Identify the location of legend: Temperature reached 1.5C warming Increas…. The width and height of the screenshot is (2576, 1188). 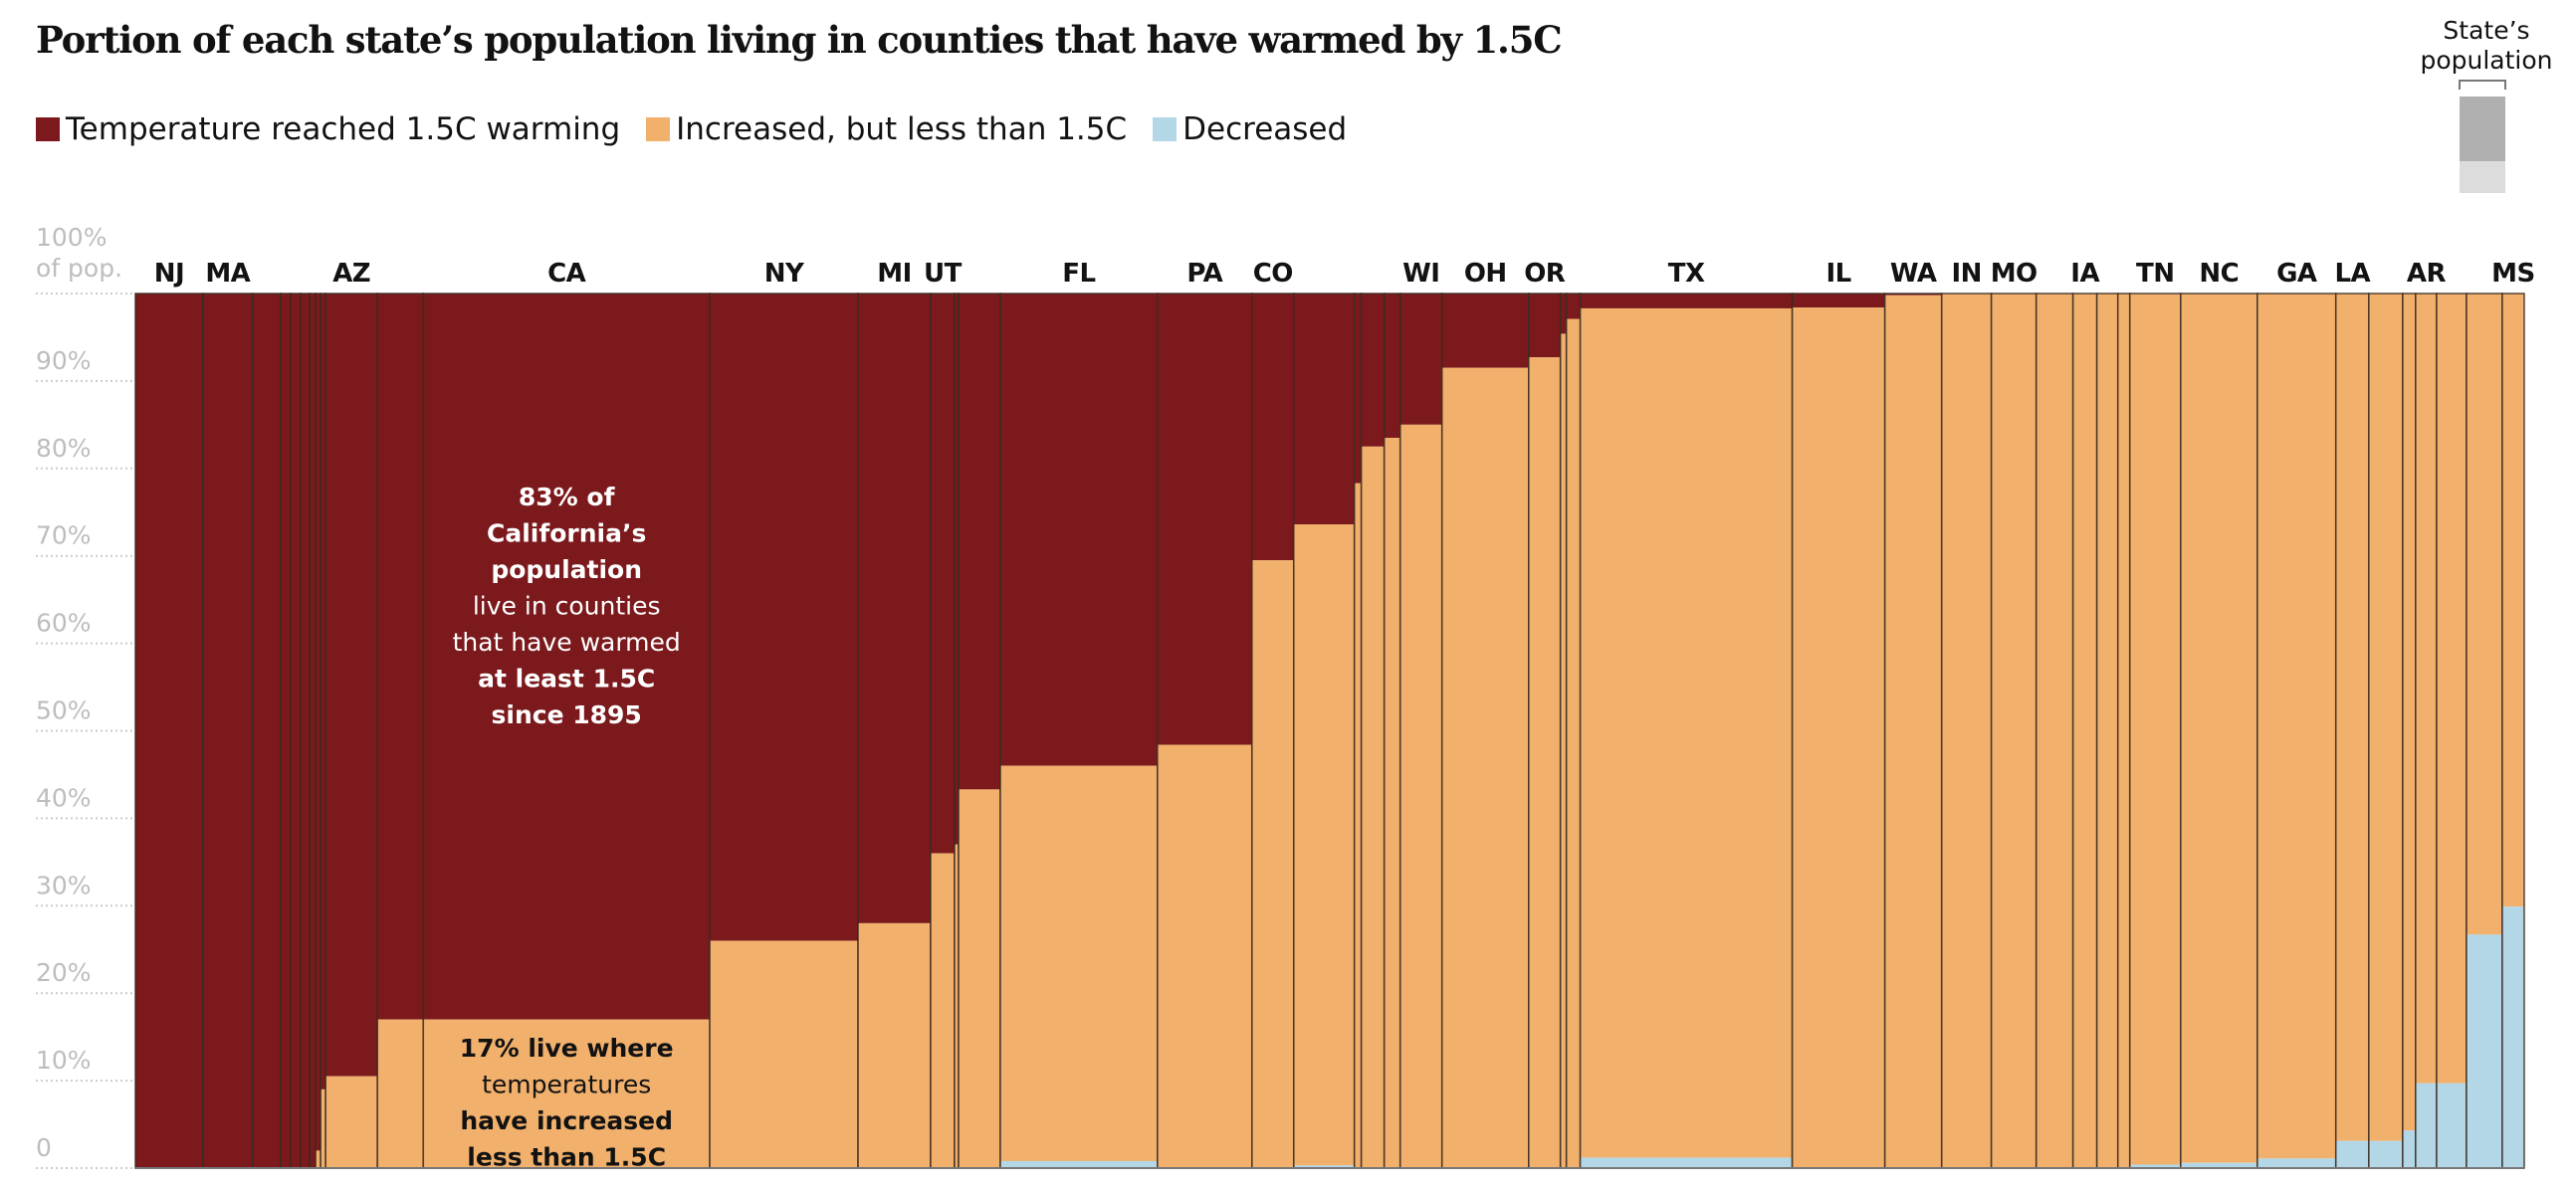
(704, 129).